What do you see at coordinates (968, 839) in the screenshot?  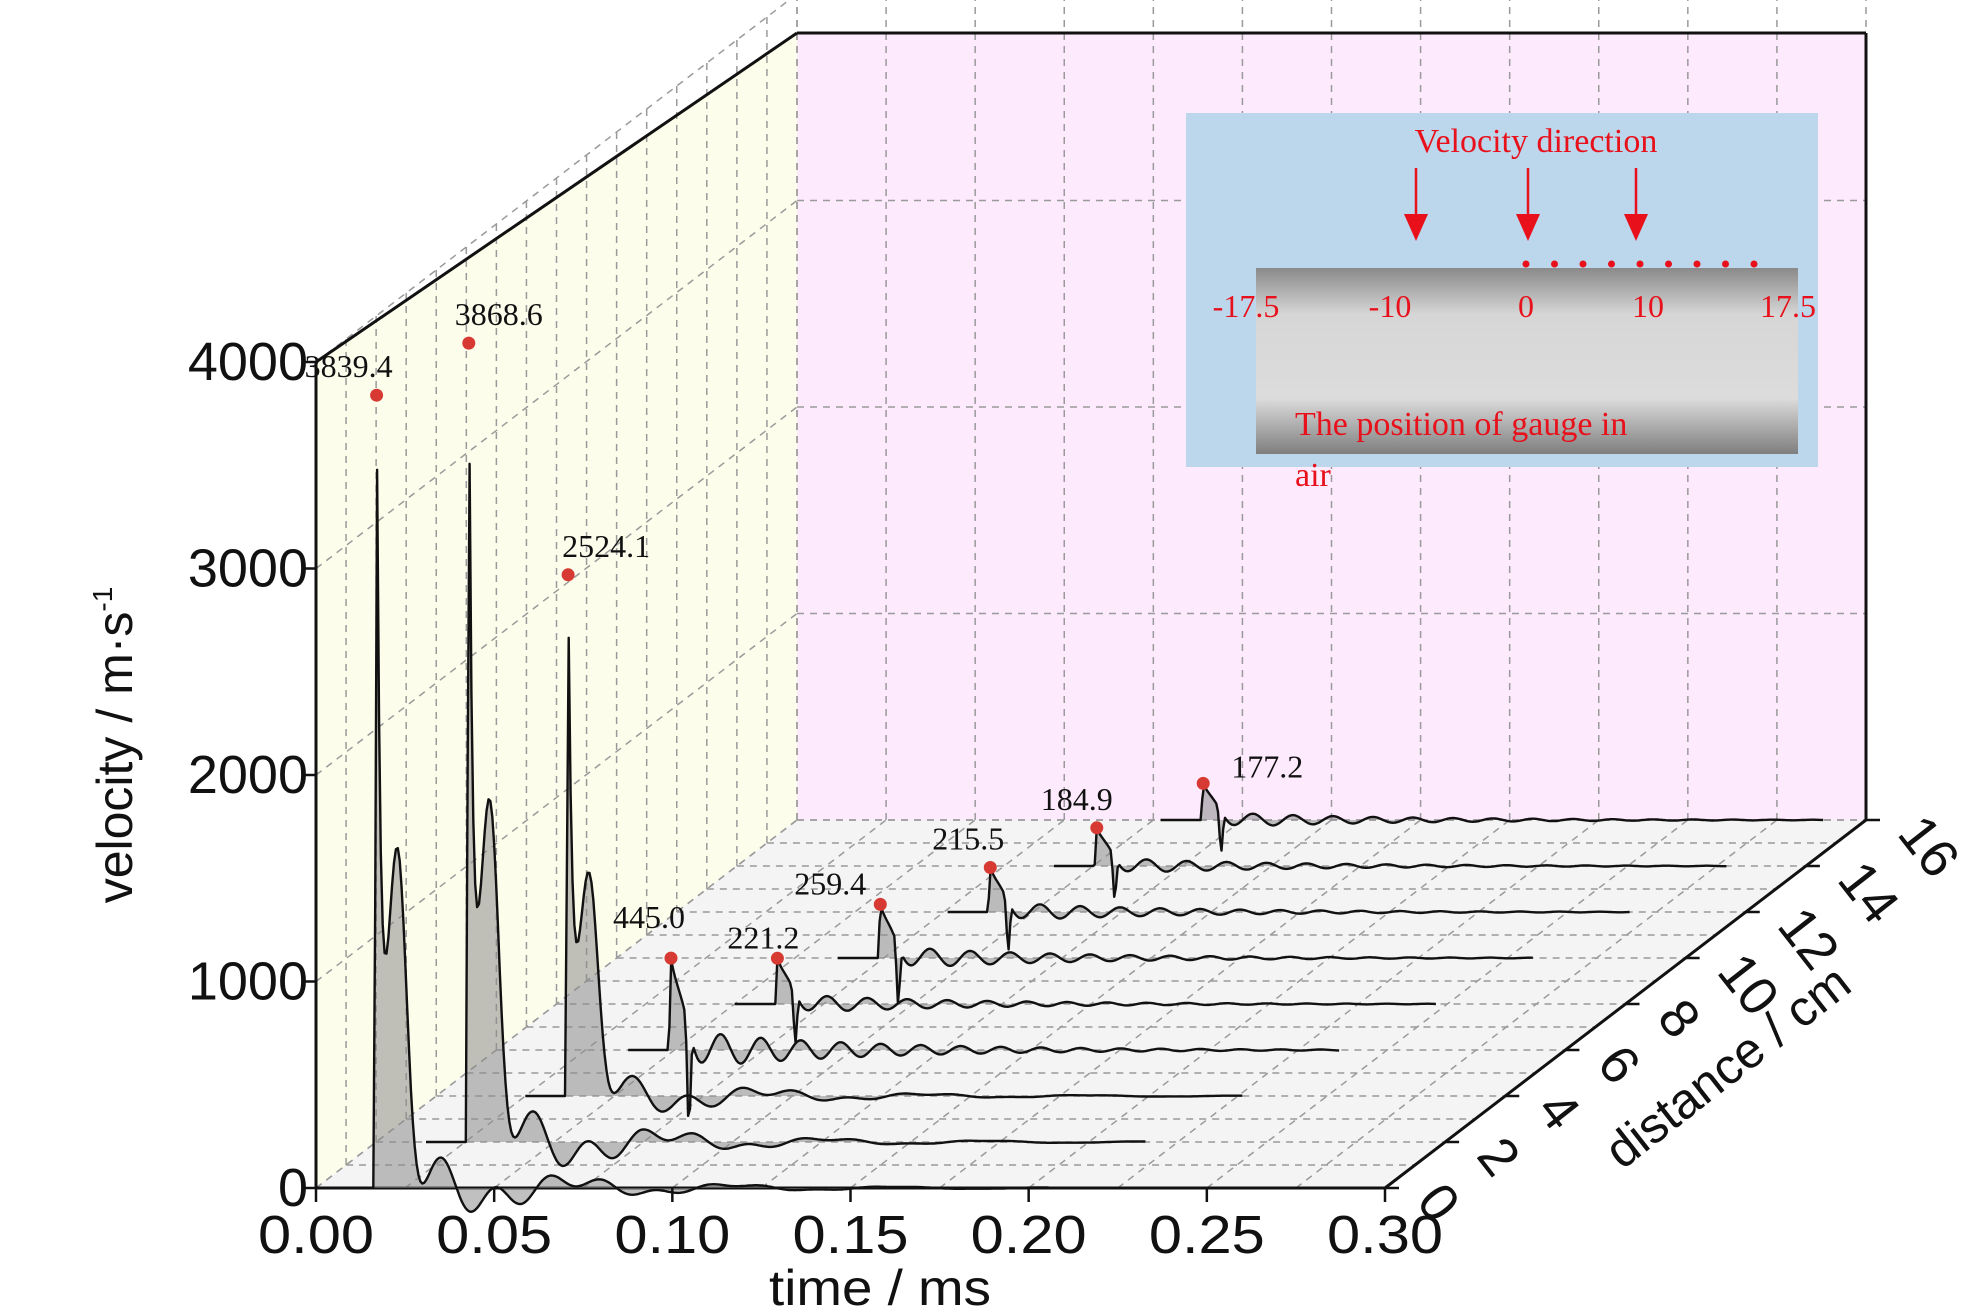 I see `peak-label-12cm: 215.5` at bounding box center [968, 839].